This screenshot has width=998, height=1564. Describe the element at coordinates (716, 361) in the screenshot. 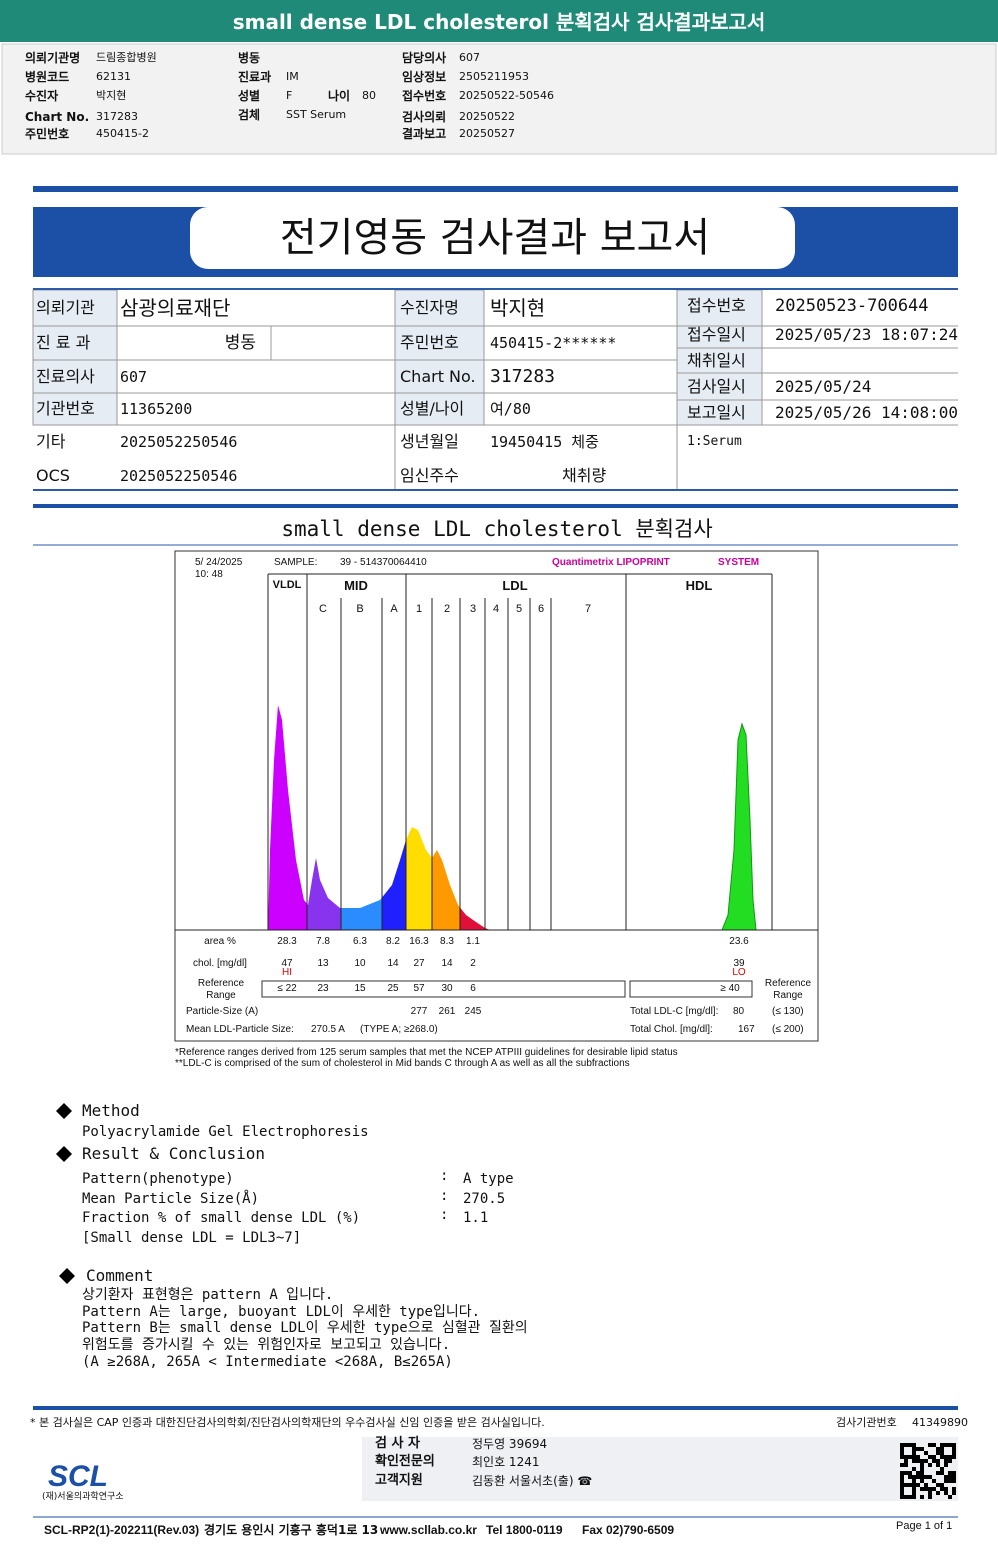

I see `field-label: 채취일시` at that location.